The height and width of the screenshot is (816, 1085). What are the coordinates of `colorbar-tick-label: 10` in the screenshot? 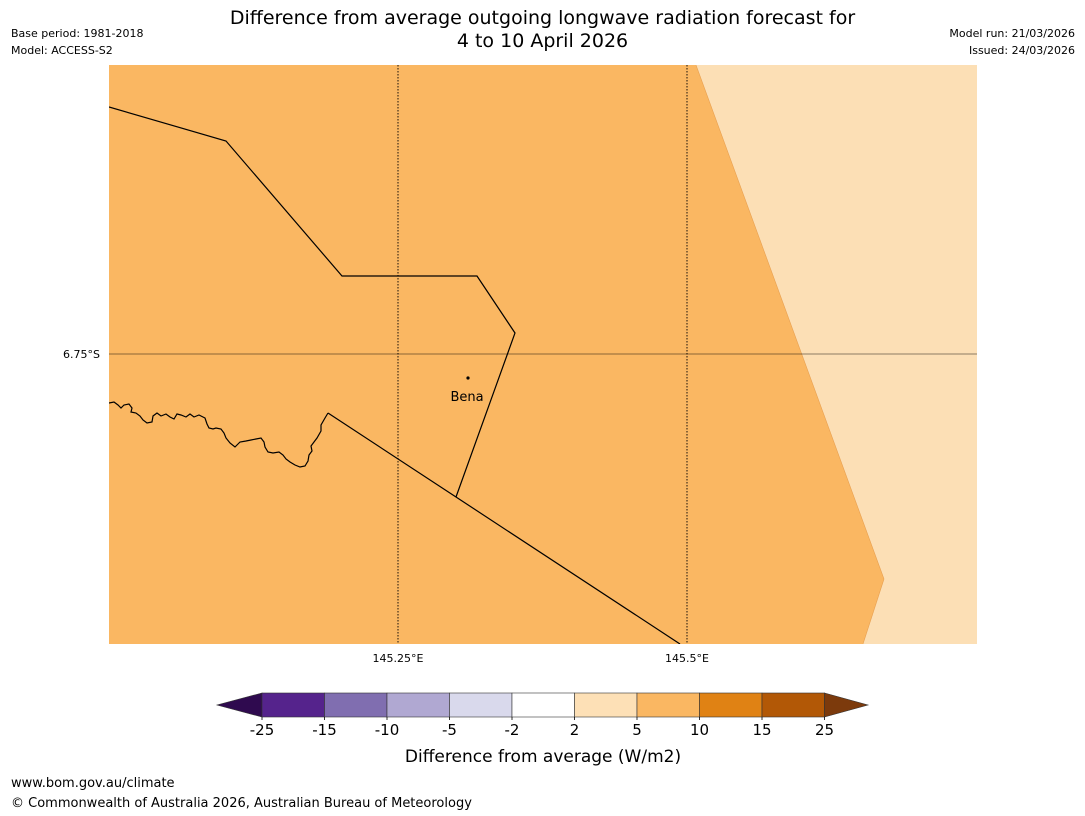 It's located at (699, 730).